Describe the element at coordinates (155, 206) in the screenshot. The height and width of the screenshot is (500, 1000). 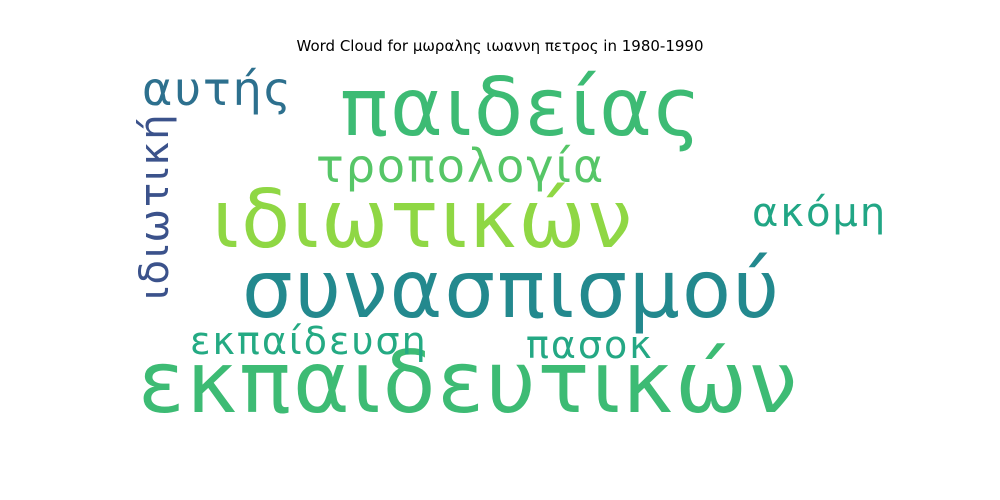
I see `word-cloud-word: ιδιωτική` at that location.